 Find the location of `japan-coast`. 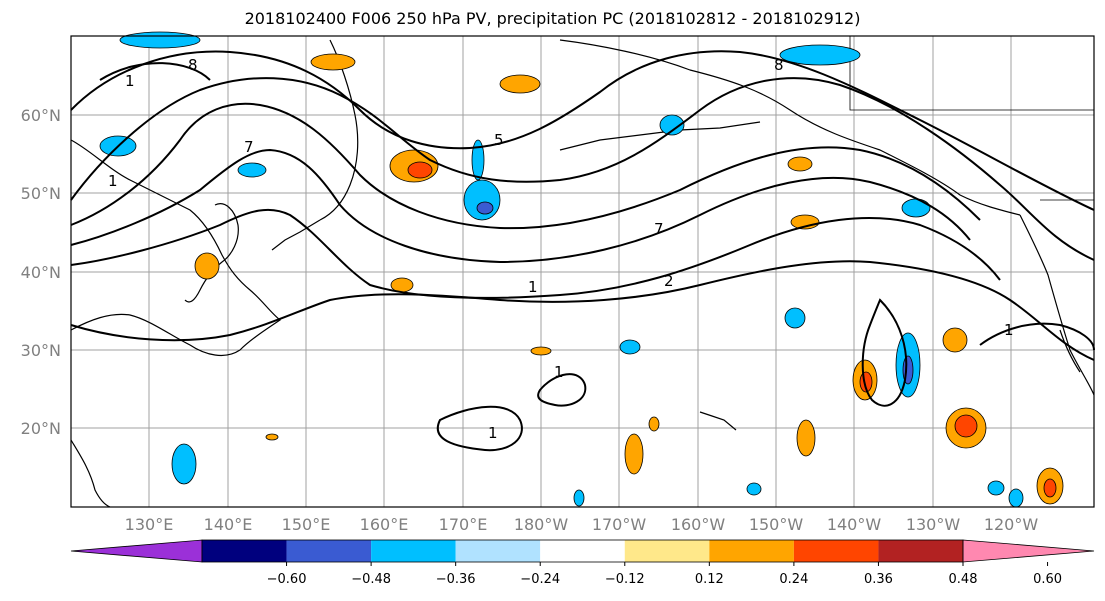

japan-coast is located at coordinates (211, 253).